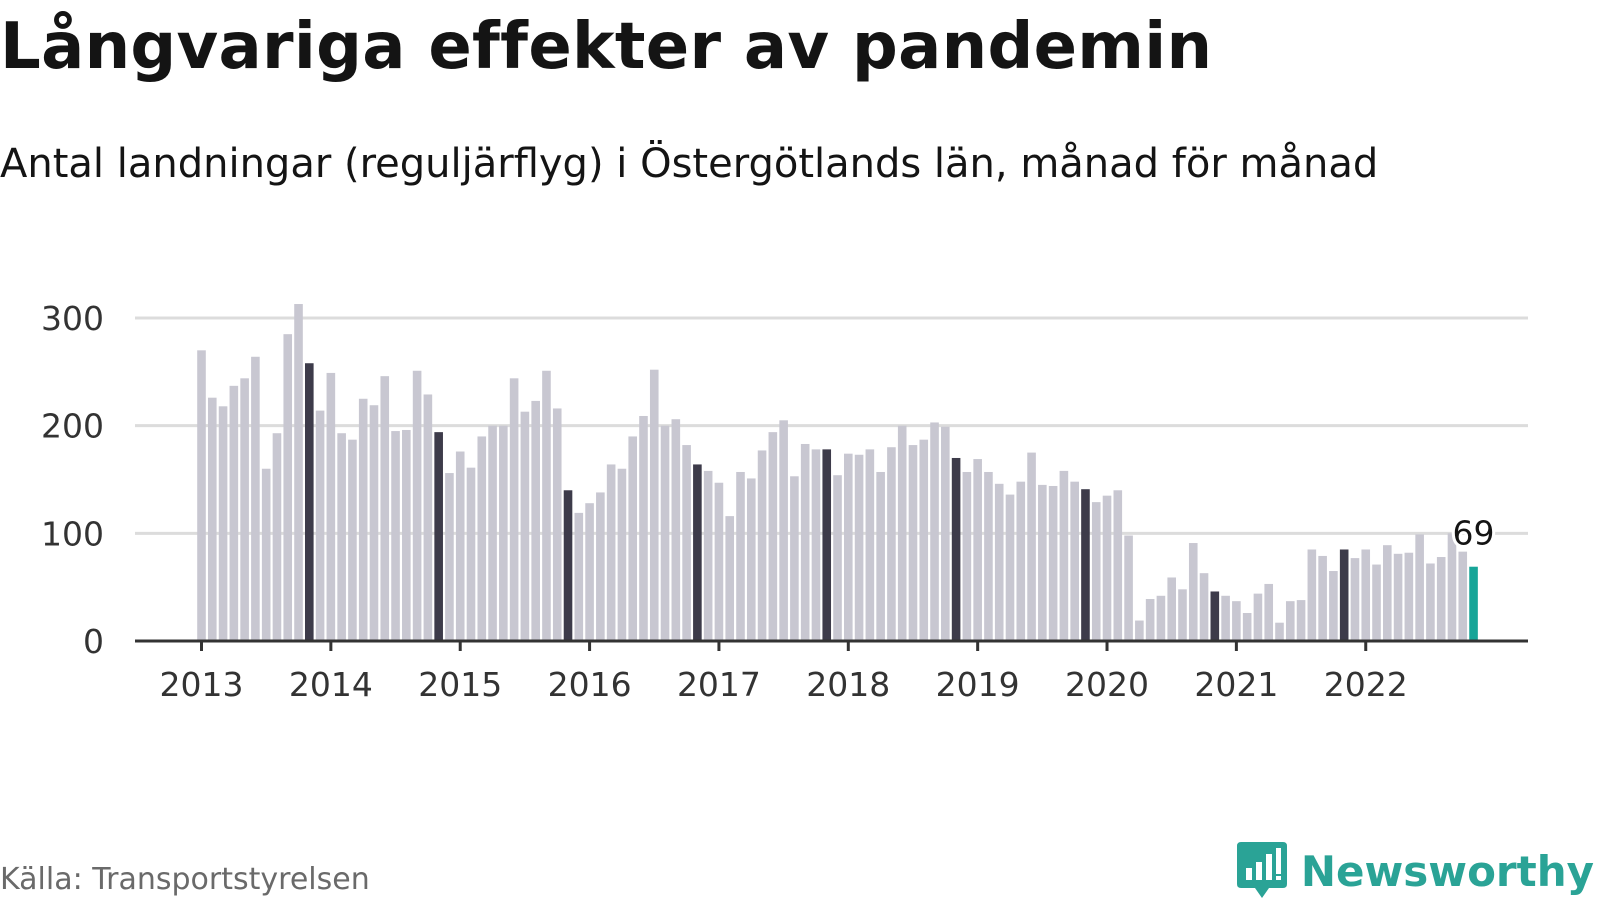 The width and height of the screenshot is (1600, 902). What do you see at coordinates (1107, 684) in the screenshot?
I see `x-tick-label: 2020` at bounding box center [1107, 684].